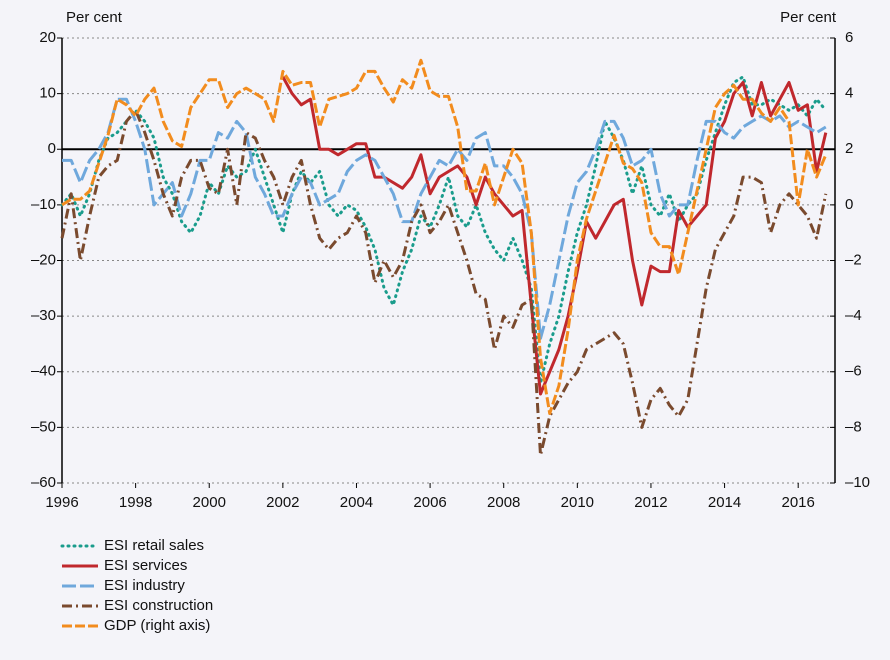  I want to click on y-tick-label: –40, so click(43, 371).